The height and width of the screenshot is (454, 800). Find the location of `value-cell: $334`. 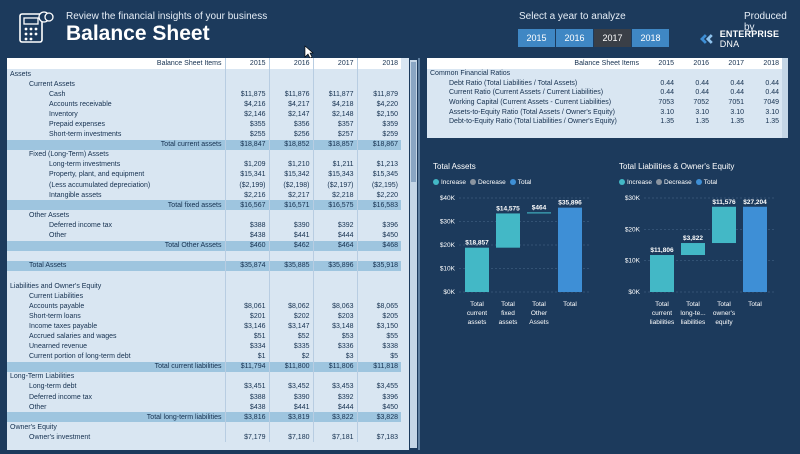

value-cell: $334 is located at coordinates (246, 346).